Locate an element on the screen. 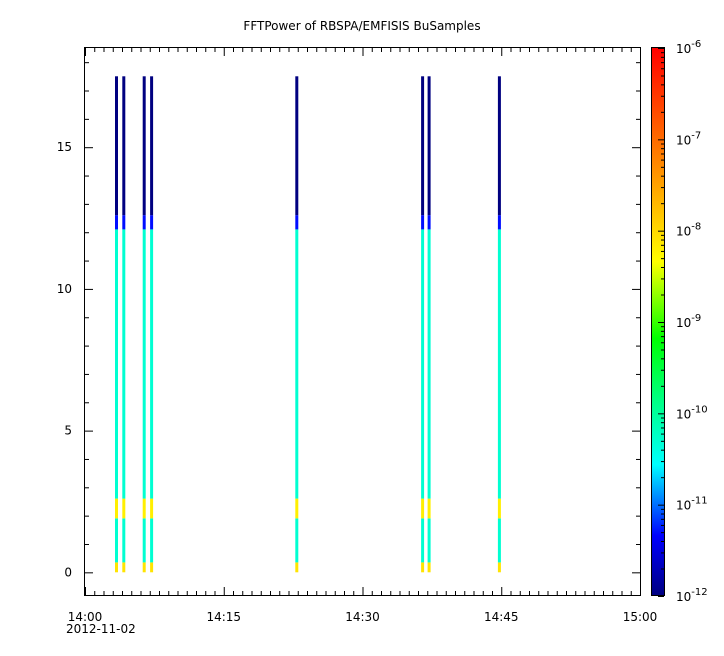 The height and width of the screenshot is (656, 724). x-tick-label: 14:15 is located at coordinates (223, 617).